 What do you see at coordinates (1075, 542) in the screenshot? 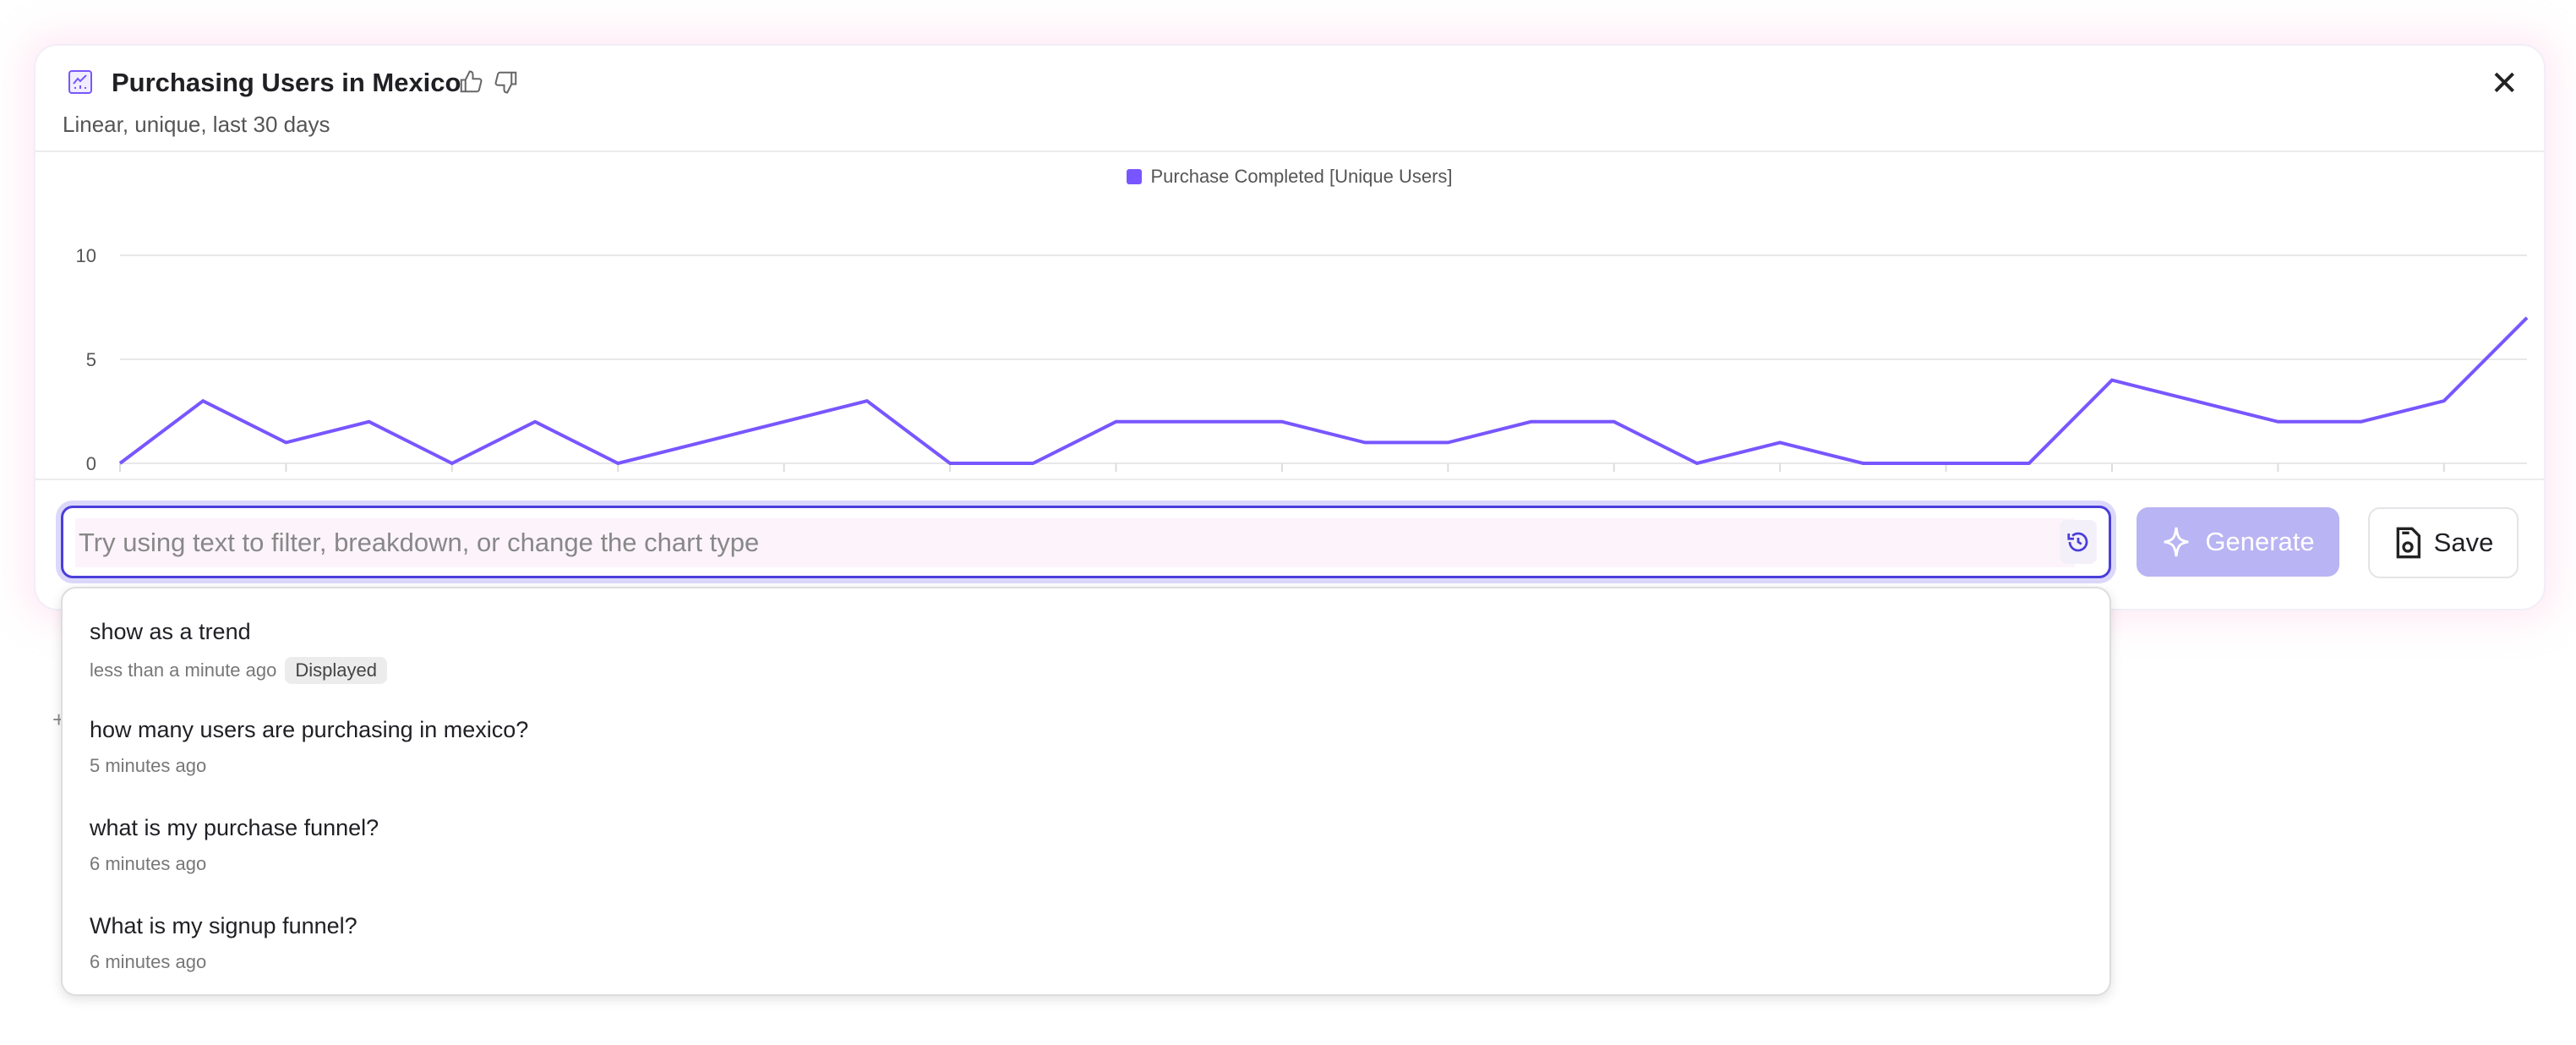
I see `prompt-input` at bounding box center [1075, 542].